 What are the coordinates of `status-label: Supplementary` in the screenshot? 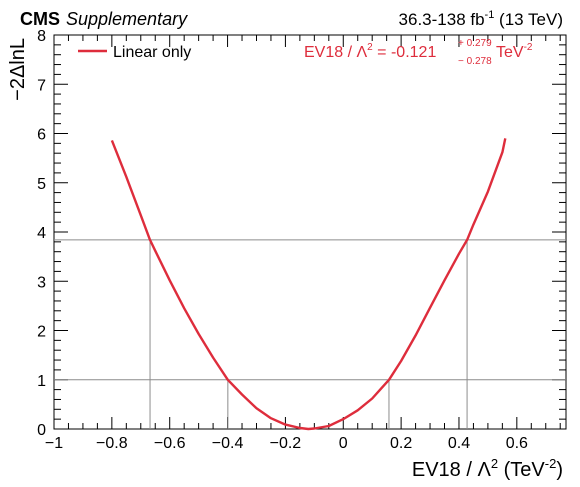 It's located at (127, 19).